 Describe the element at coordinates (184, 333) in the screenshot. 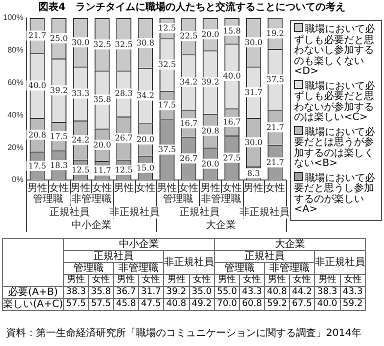

I see `text: 資料：第一生命経済研究所「職場のコミュニケーションに関する調査」2014年` at that location.